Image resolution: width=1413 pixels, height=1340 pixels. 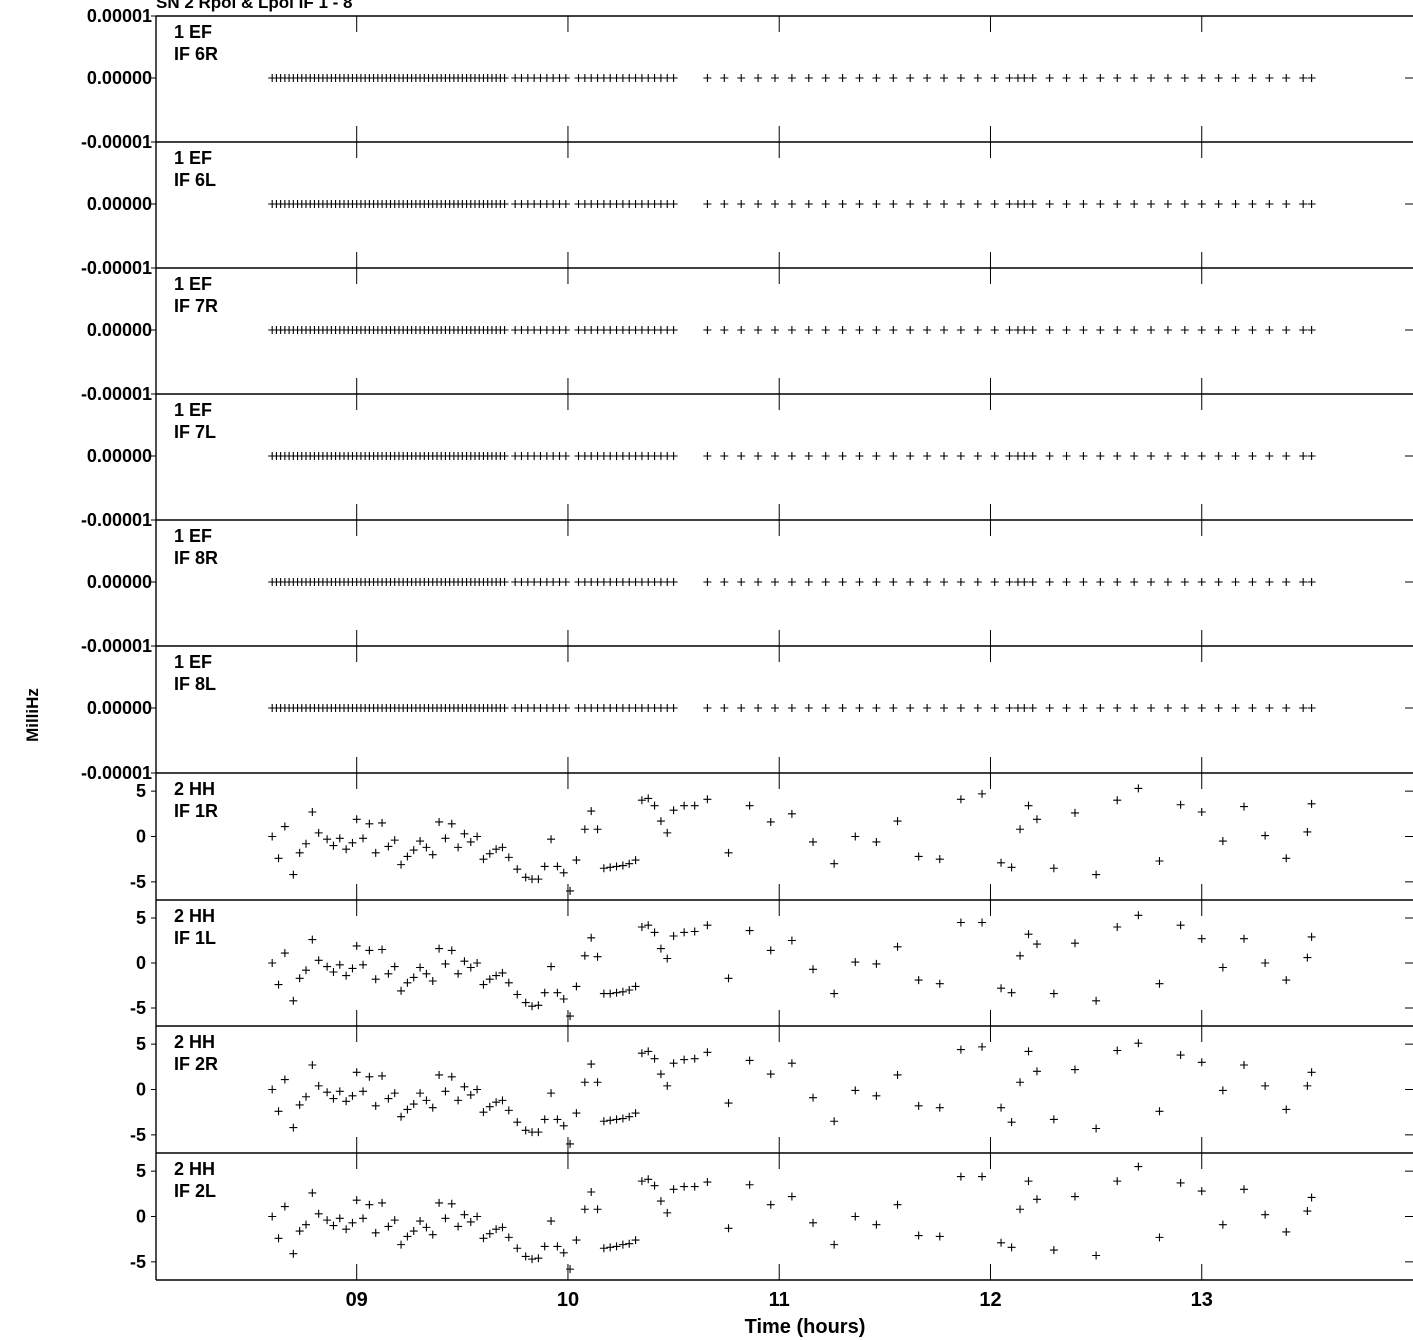 What do you see at coordinates (779, 1300) in the screenshot?
I see `x-tick-label: 11` at bounding box center [779, 1300].